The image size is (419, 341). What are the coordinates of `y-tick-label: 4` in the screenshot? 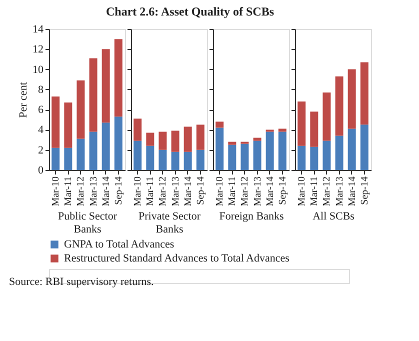 It's located at (41, 130).